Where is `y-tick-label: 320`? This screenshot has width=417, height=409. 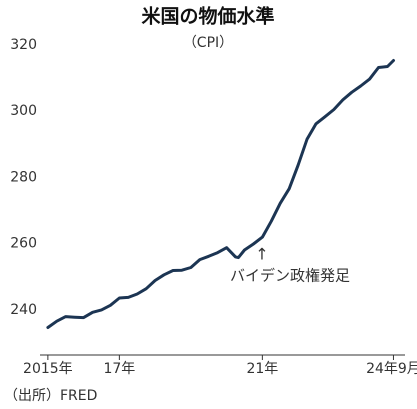
y-tick-label: 320 is located at coordinates (23, 45).